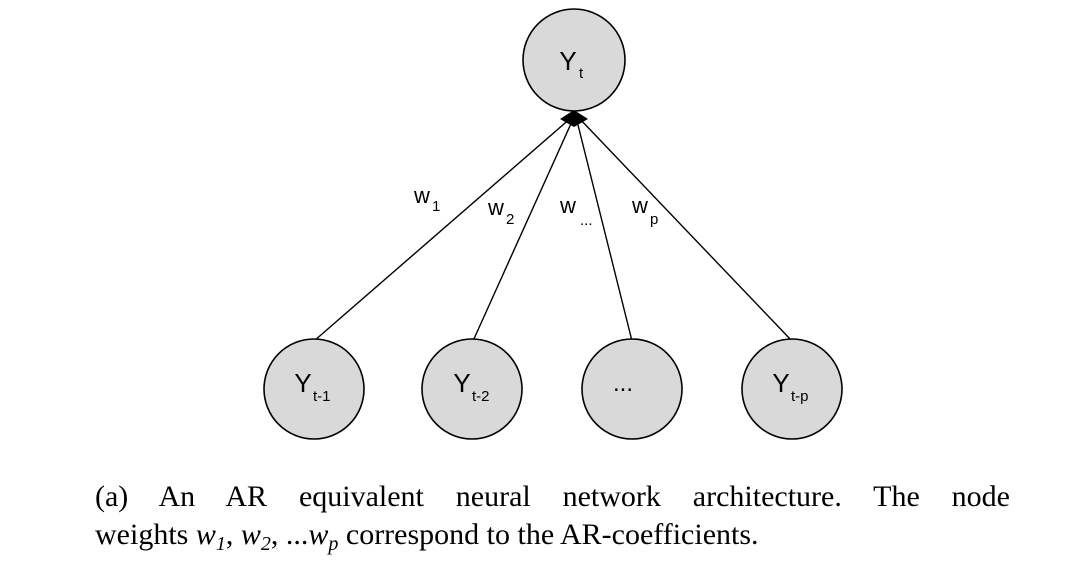  Describe the element at coordinates (461, 383) in the screenshot. I see `input-node-2-label: Y` at that location.